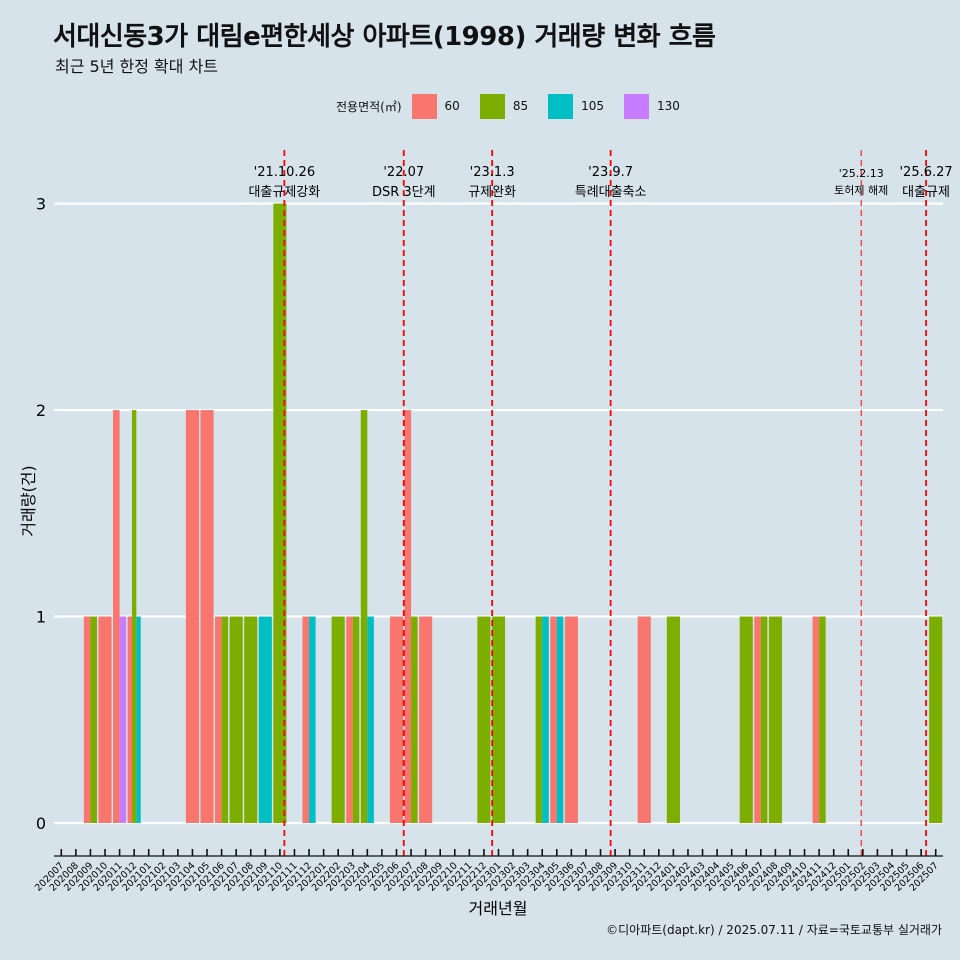 The width and height of the screenshot is (960, 960). What do you see at coordinates (404, 192) in the screenshot?
I see `event-label: DSR 3단계` at bounding box center [404, 192].